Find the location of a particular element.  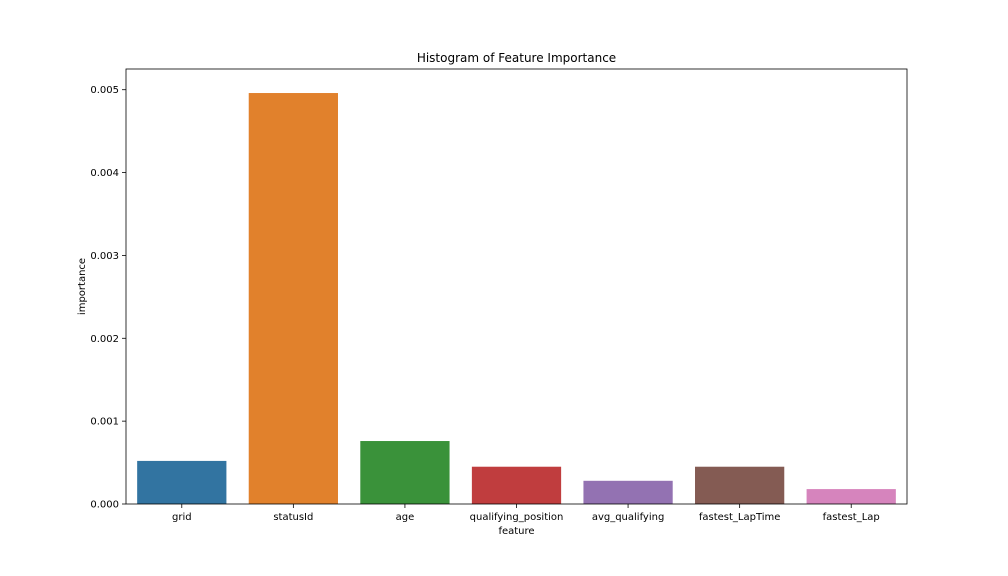

x-tick-label: fastest_Lap is located at coordinates (851, 517).